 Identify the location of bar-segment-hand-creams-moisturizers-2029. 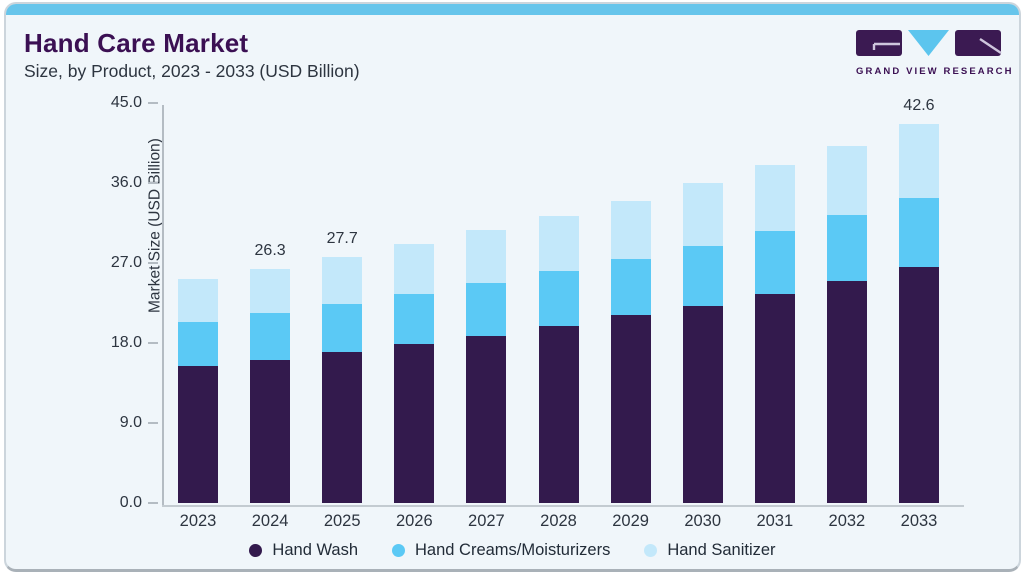
(630, 287).